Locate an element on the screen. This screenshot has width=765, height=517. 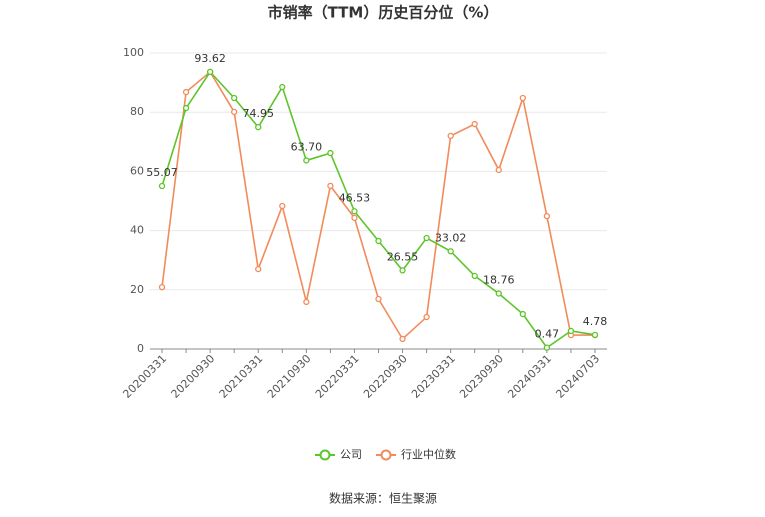
value-label: 18.76 is located at coordinates (499, 279).